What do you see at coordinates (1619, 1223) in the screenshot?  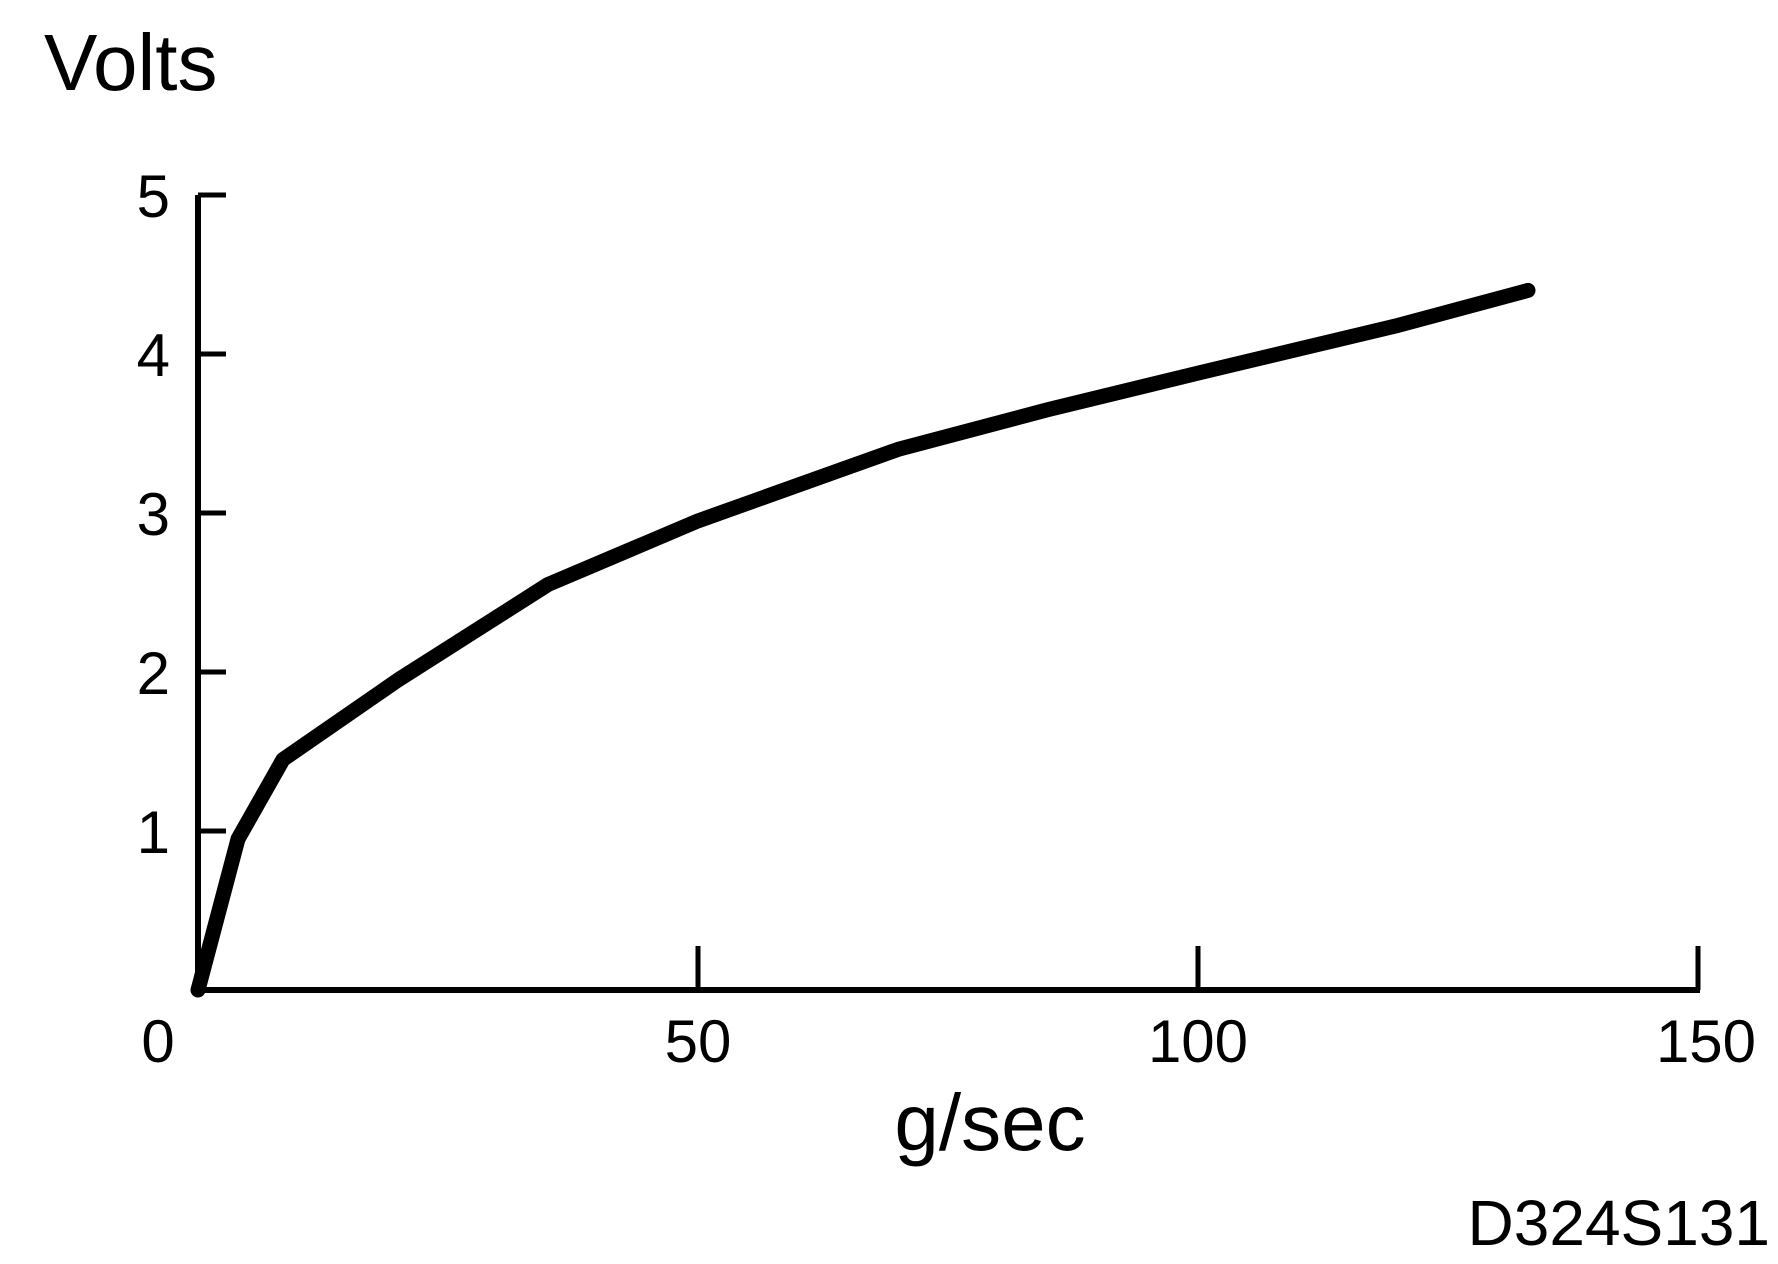 I see `figure-id: D324S131` at bounding box center [1619, 1223].